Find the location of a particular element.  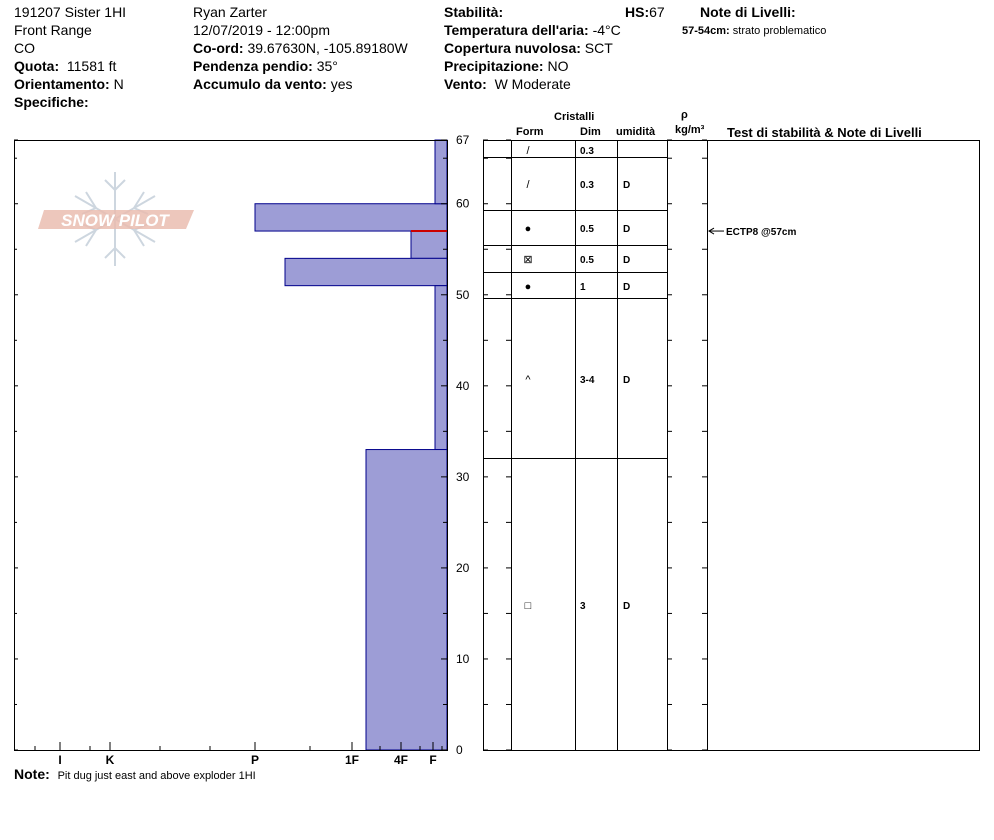

y-tick-label: 50 is located at coordinates (463, 295).